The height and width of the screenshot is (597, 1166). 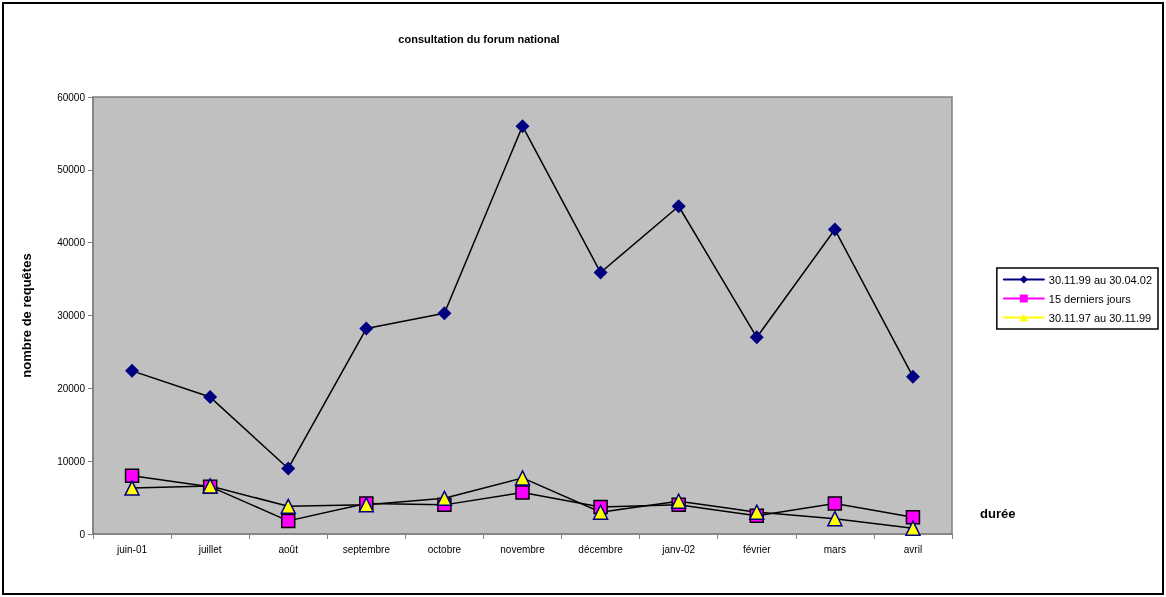 What do you see at coordinates (26, 315) in the screenshot?
I see `y-axis-title: nombre de requêtes` at bounding box center [26, 315].